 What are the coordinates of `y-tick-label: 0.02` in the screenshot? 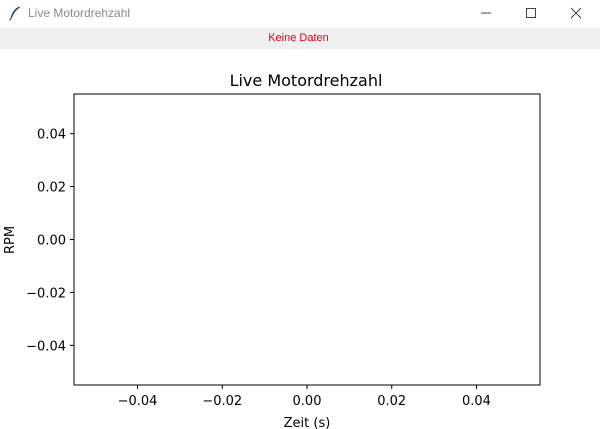 It's located at (51, 188).